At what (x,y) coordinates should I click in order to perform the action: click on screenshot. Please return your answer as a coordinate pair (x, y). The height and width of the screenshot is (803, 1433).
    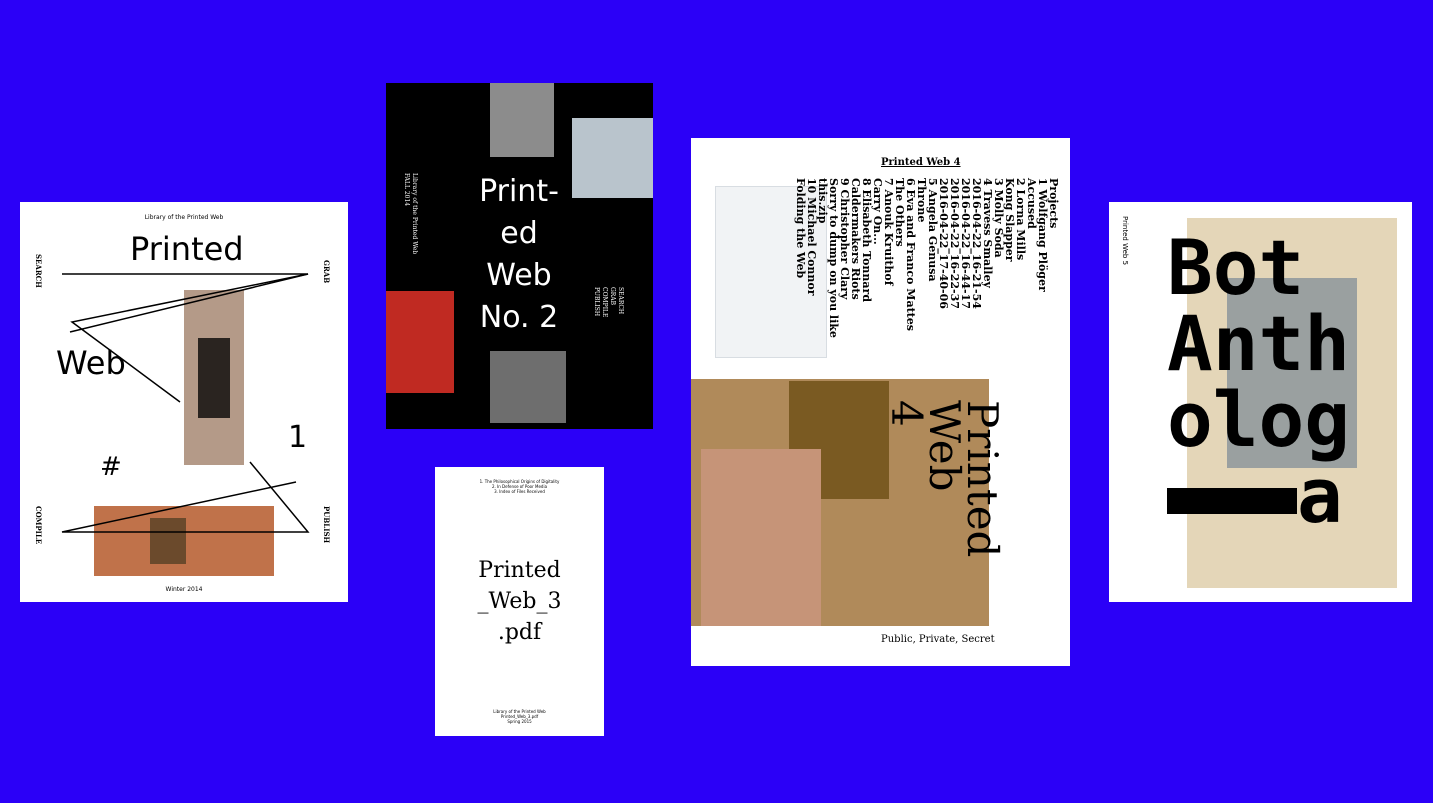
    Looking at the image, I should click on (771, 272).